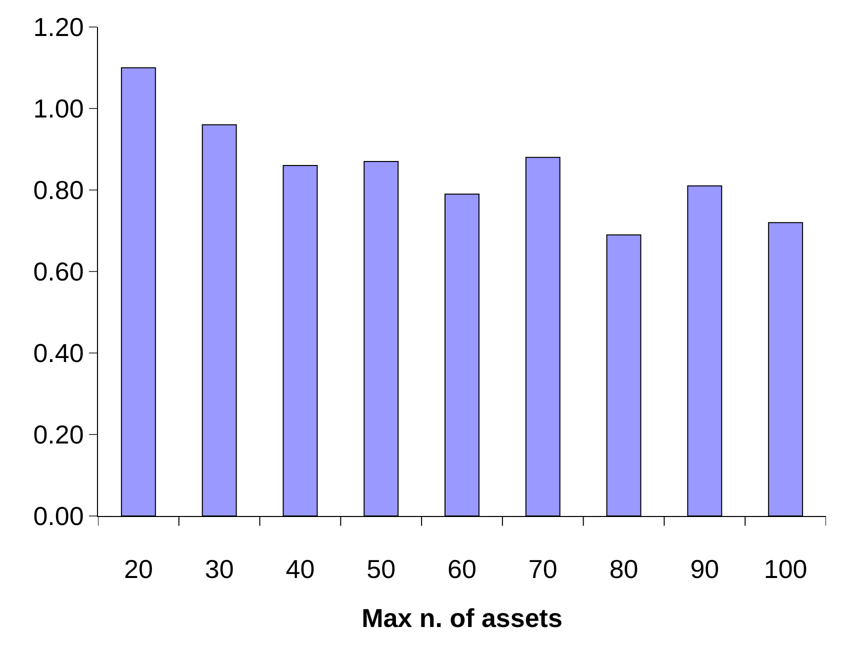  I want to click on y-tick-label: 0.60, so click(58, 271).